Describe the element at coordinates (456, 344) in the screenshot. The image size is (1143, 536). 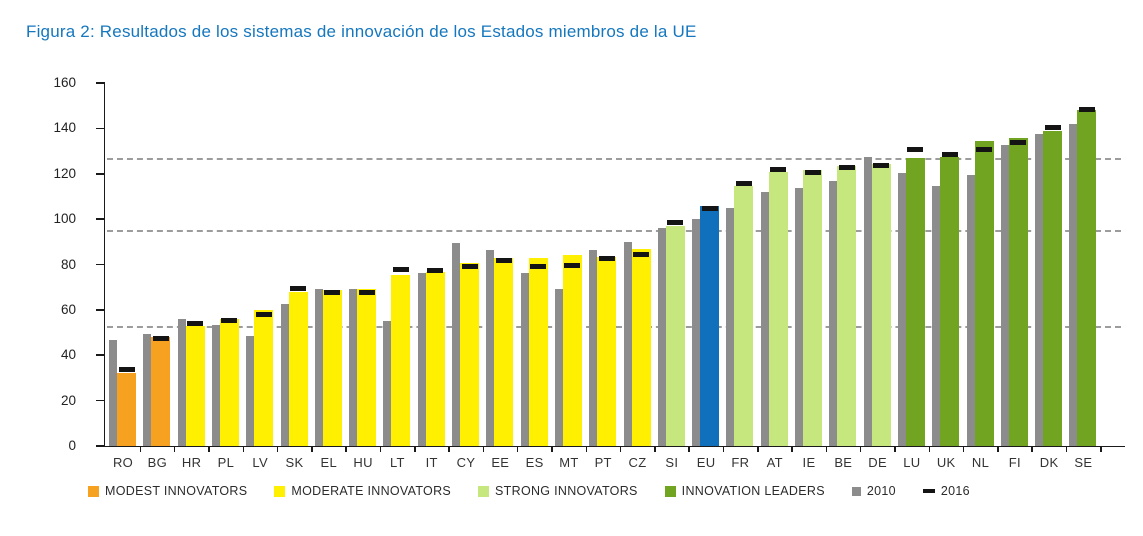
I see `bar-2010-cy` at that location.